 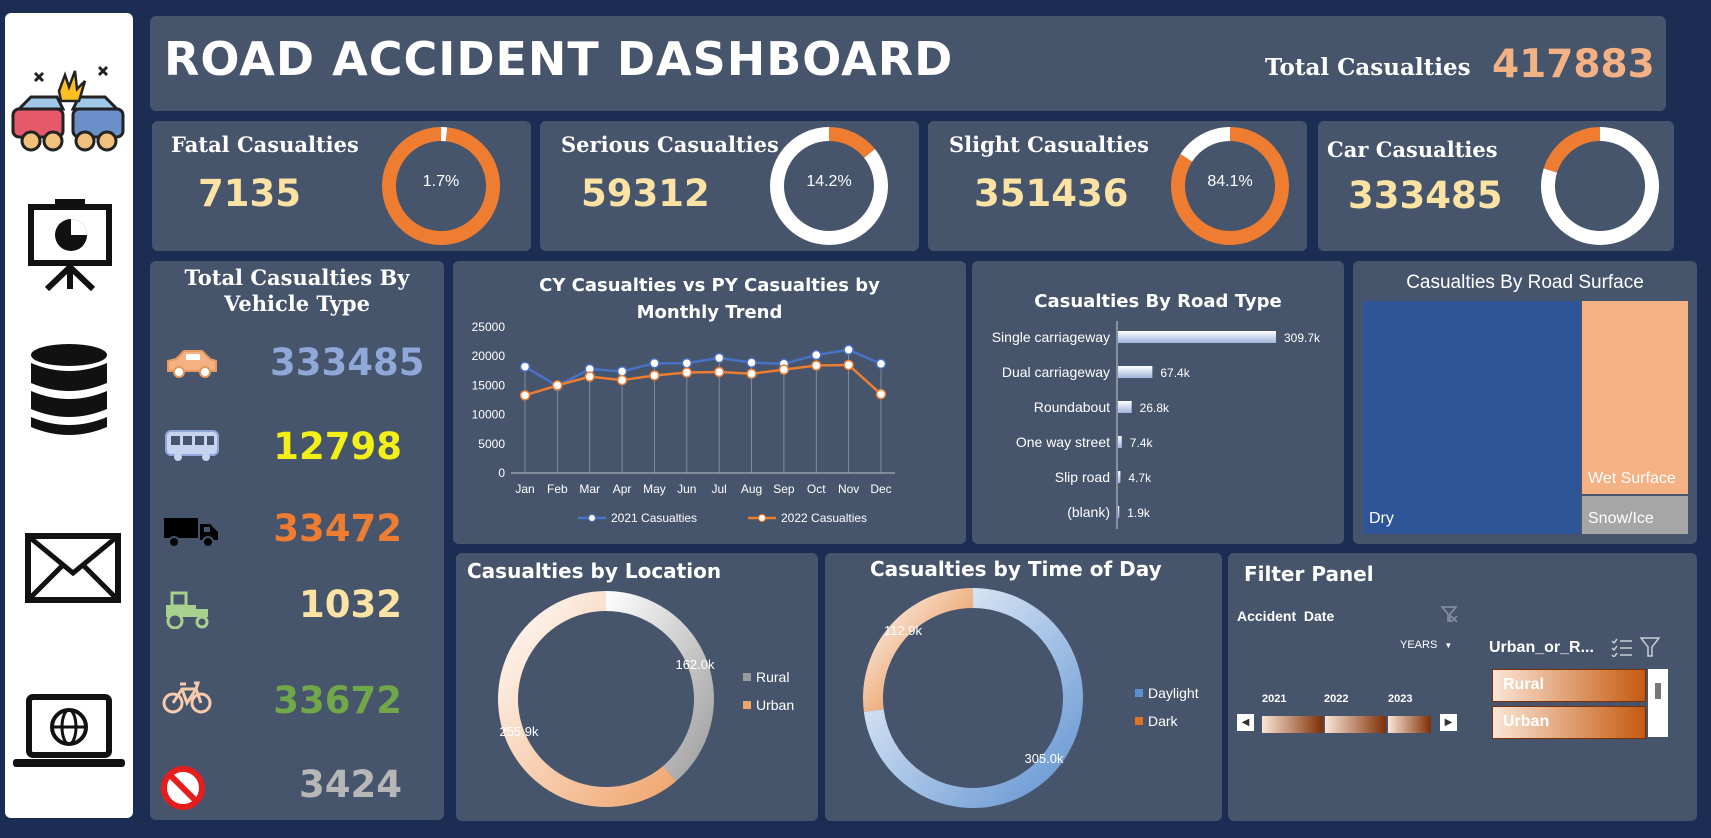 What do you see at coordinates (70, 245) in the screenshot?
I see `presentation-icon` at bounding box center [70, 245].